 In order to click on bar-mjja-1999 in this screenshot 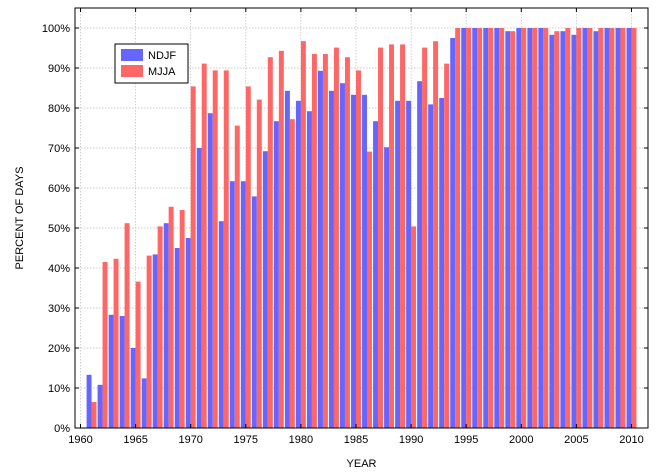, I will do `click(513, 229)`.